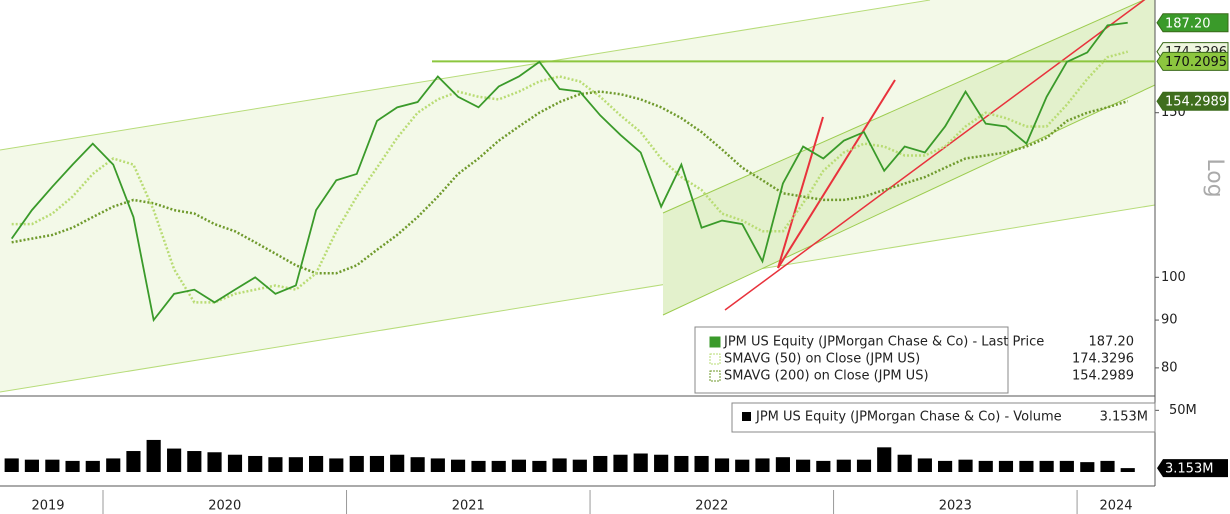 The height and width of the screenshot is (514, 1230). I want to click on y-tick-label: 100, so click(1173, 277).